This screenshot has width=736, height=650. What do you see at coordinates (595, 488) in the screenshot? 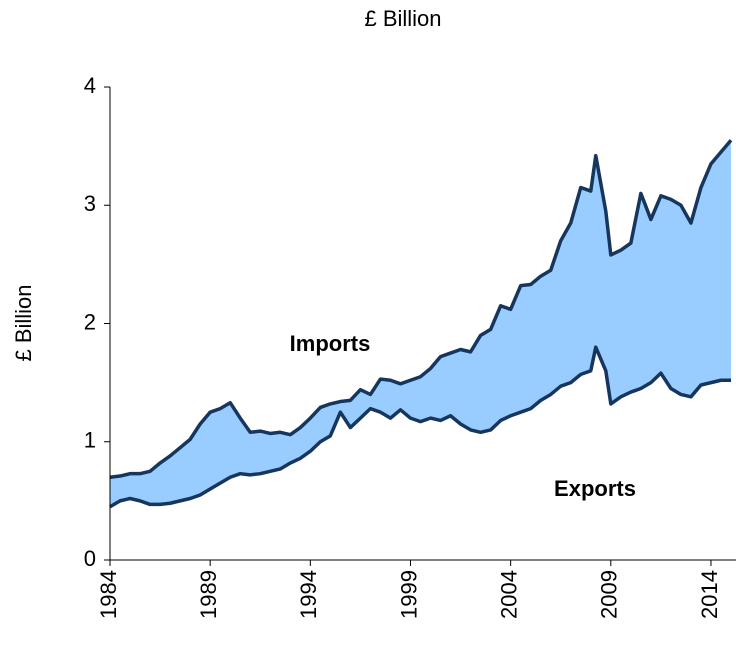
I see `annotation: Exports` at bounding box center [595, 488].